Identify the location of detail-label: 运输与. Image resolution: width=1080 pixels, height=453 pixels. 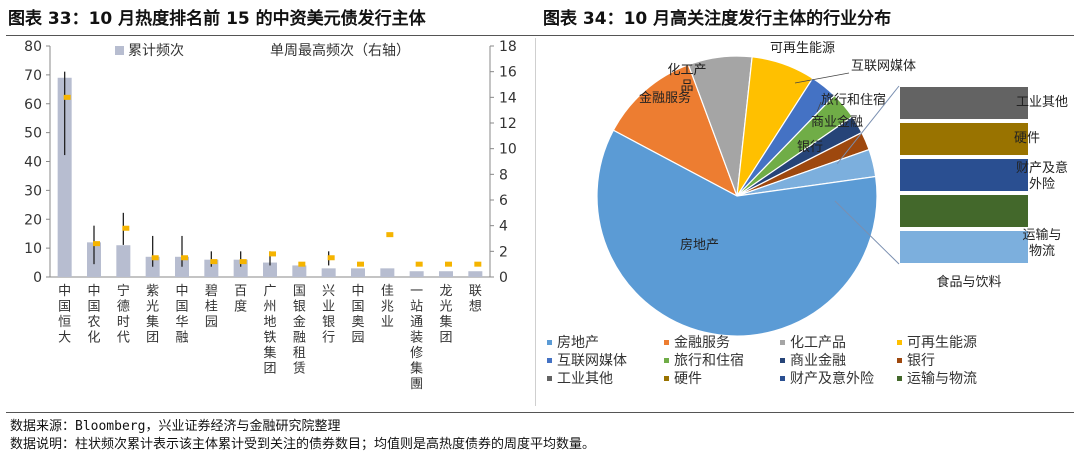
(1041, 235).